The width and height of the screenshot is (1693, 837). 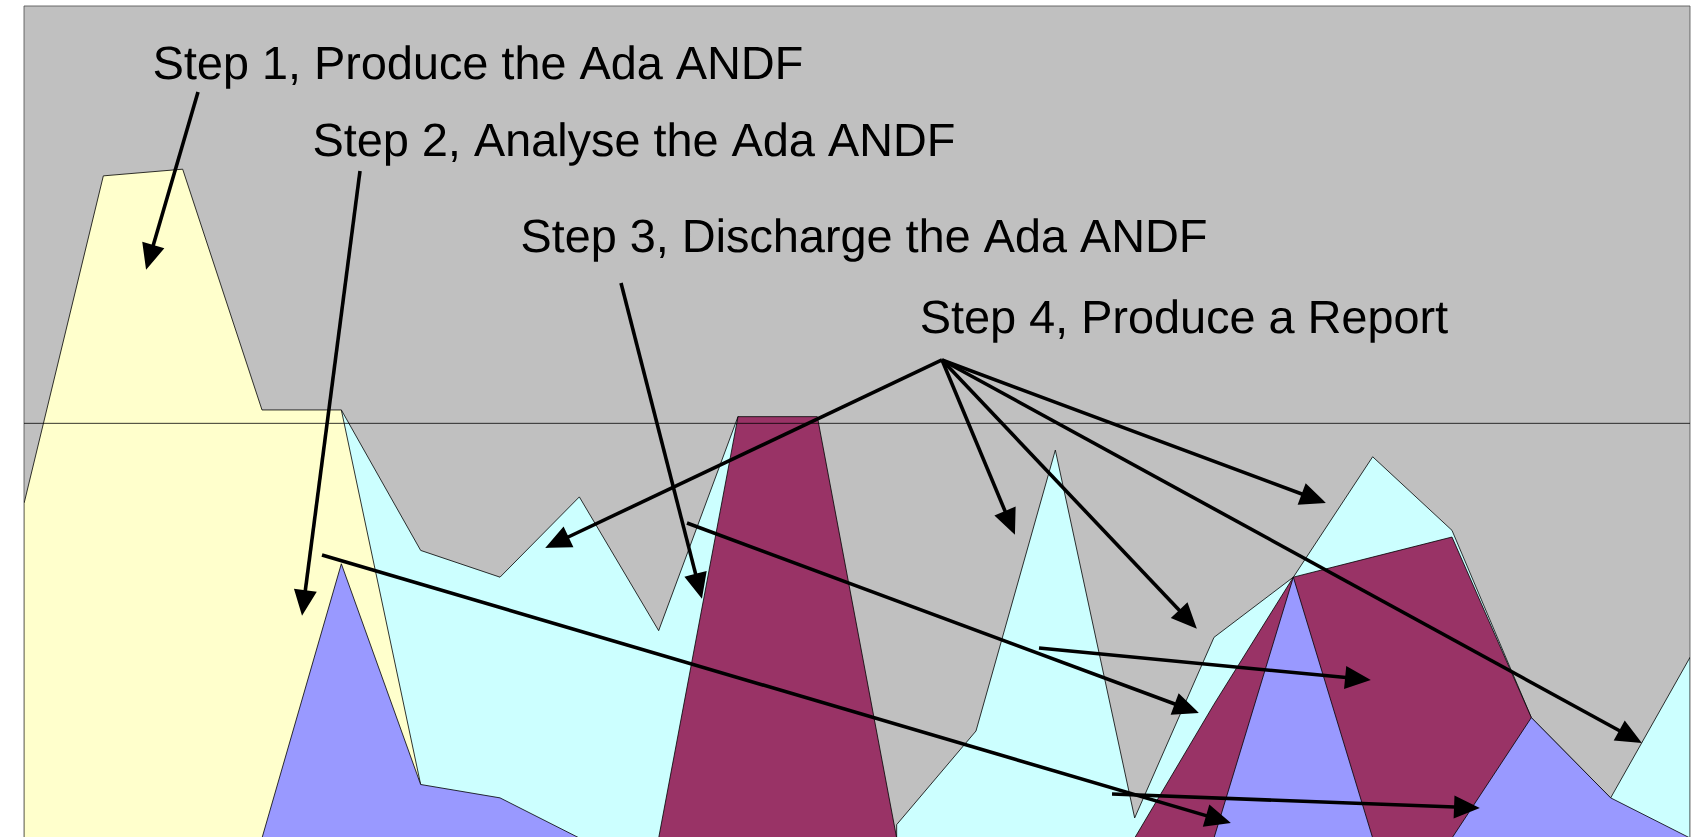 I want to click on text: Step 1, Produce the Ada ANDF, so click(x=478, y=67).